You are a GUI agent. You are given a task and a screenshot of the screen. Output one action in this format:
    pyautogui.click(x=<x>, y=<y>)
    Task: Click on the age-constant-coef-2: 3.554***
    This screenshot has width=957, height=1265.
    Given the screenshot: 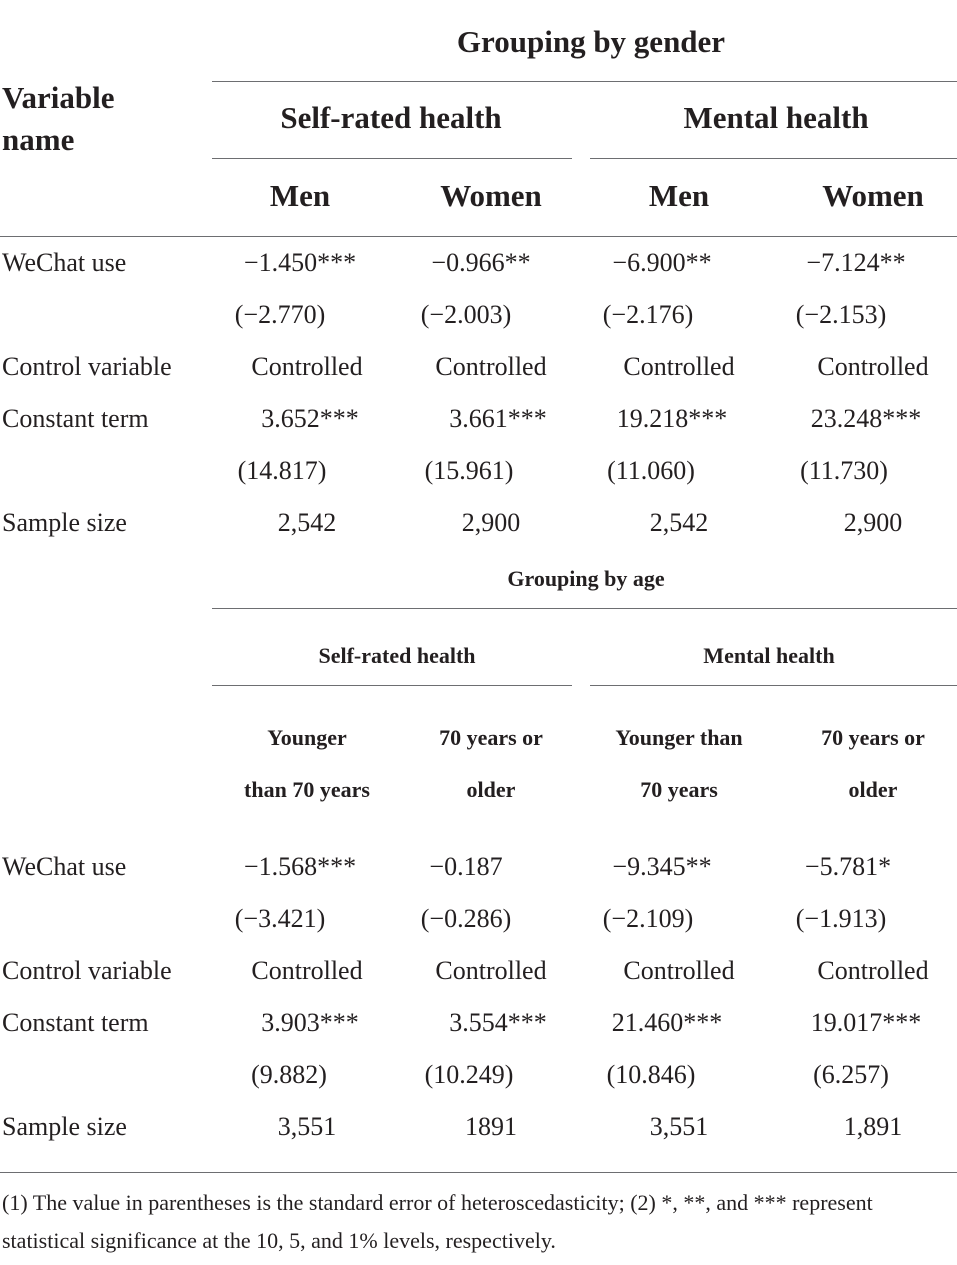 What is the action you would take?
    pyautogui.click(x=498, y=1022)
    